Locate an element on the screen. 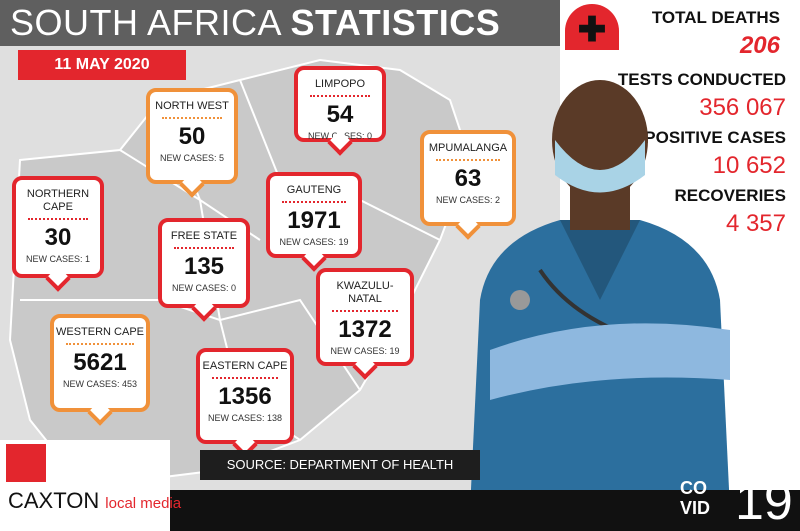 The width and height of the screenshot is (800, 531). date-badge: 11 MAY 2020 is located at coordinates (102, 65).